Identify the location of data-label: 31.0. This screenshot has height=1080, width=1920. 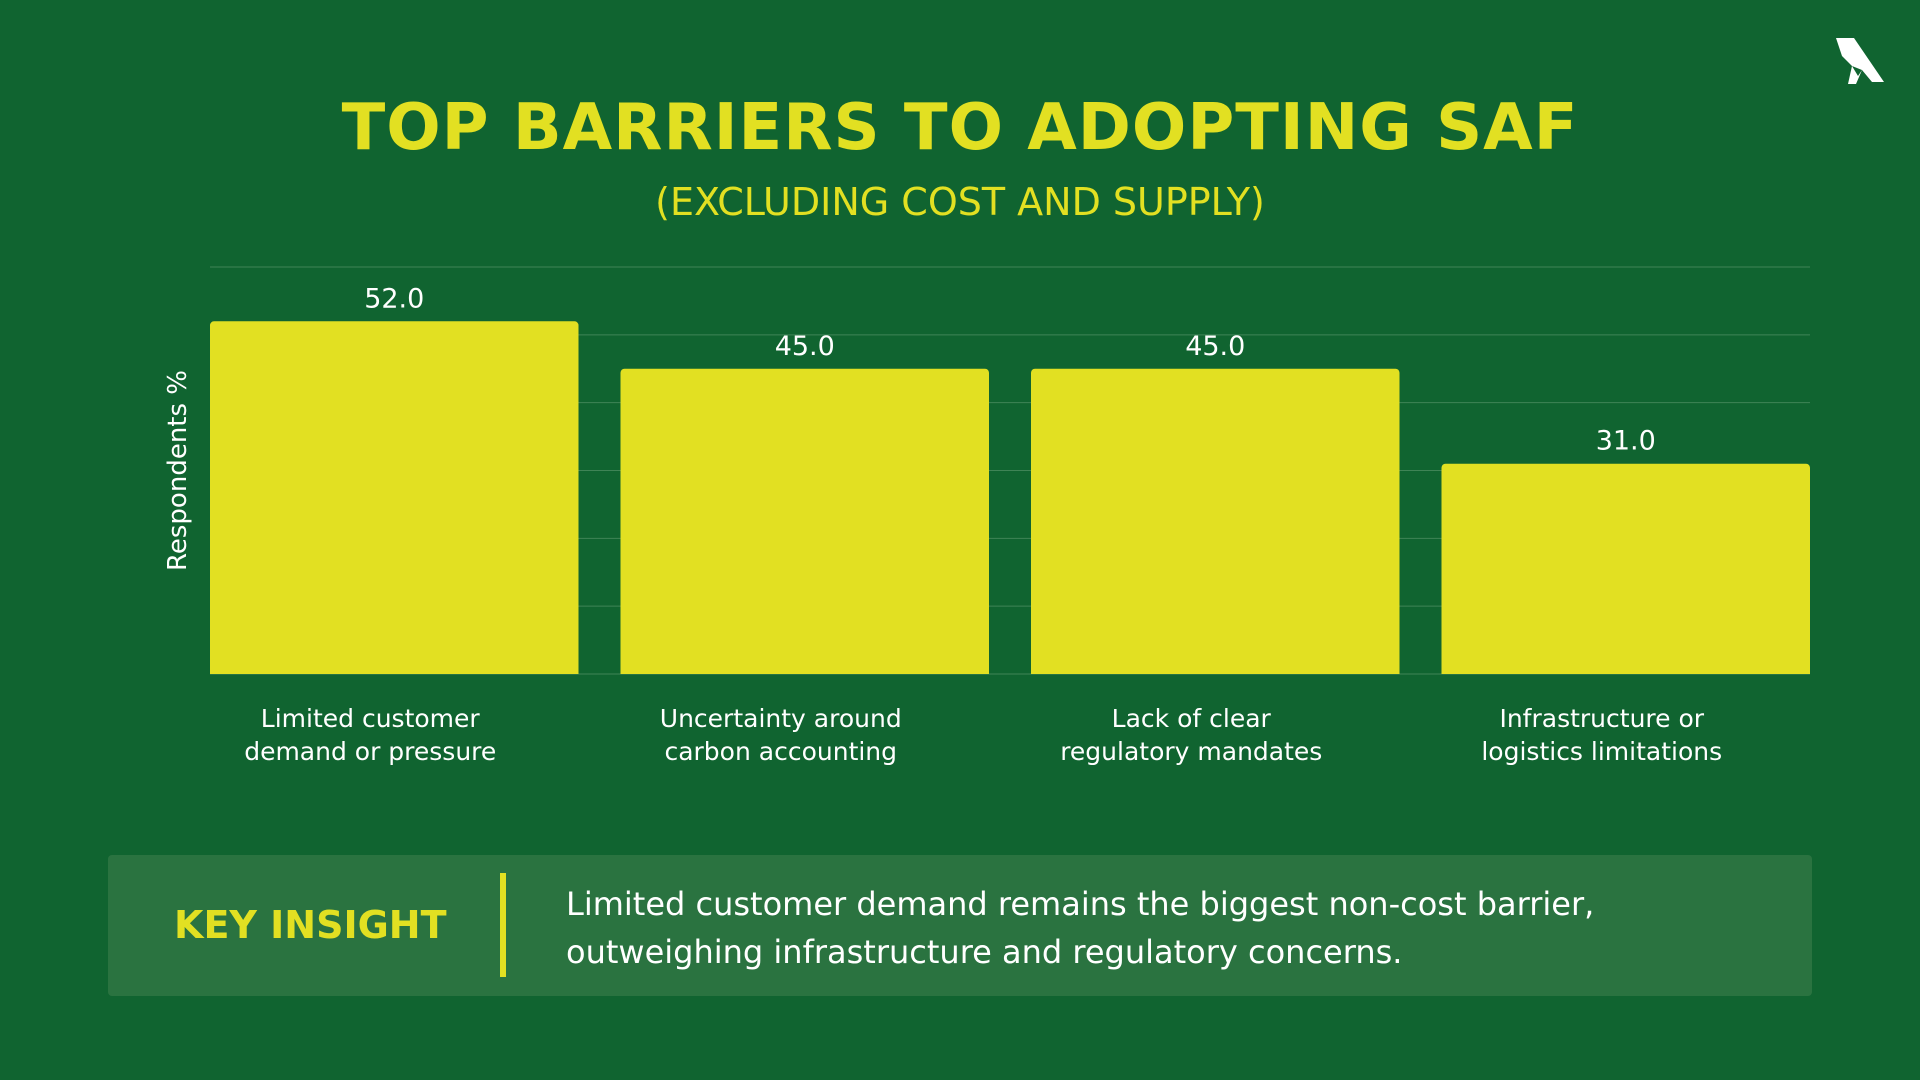
(1626, 441).